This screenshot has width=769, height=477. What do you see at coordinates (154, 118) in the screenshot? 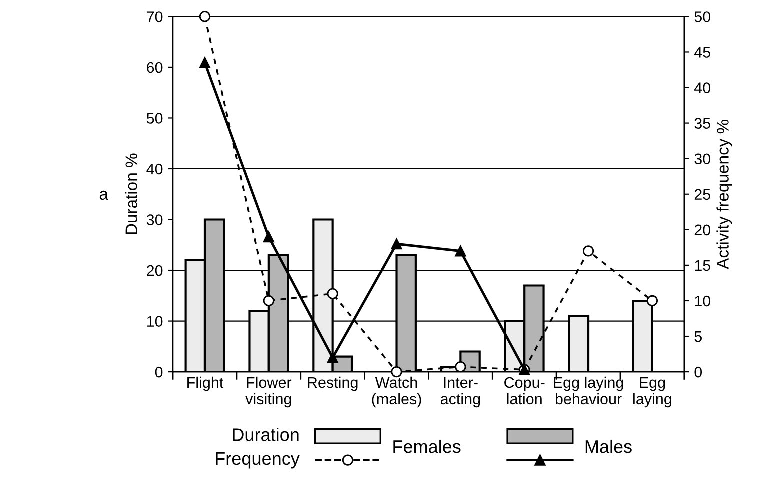
I see `y-tick-label: 50` at bounding box center [154, 118].